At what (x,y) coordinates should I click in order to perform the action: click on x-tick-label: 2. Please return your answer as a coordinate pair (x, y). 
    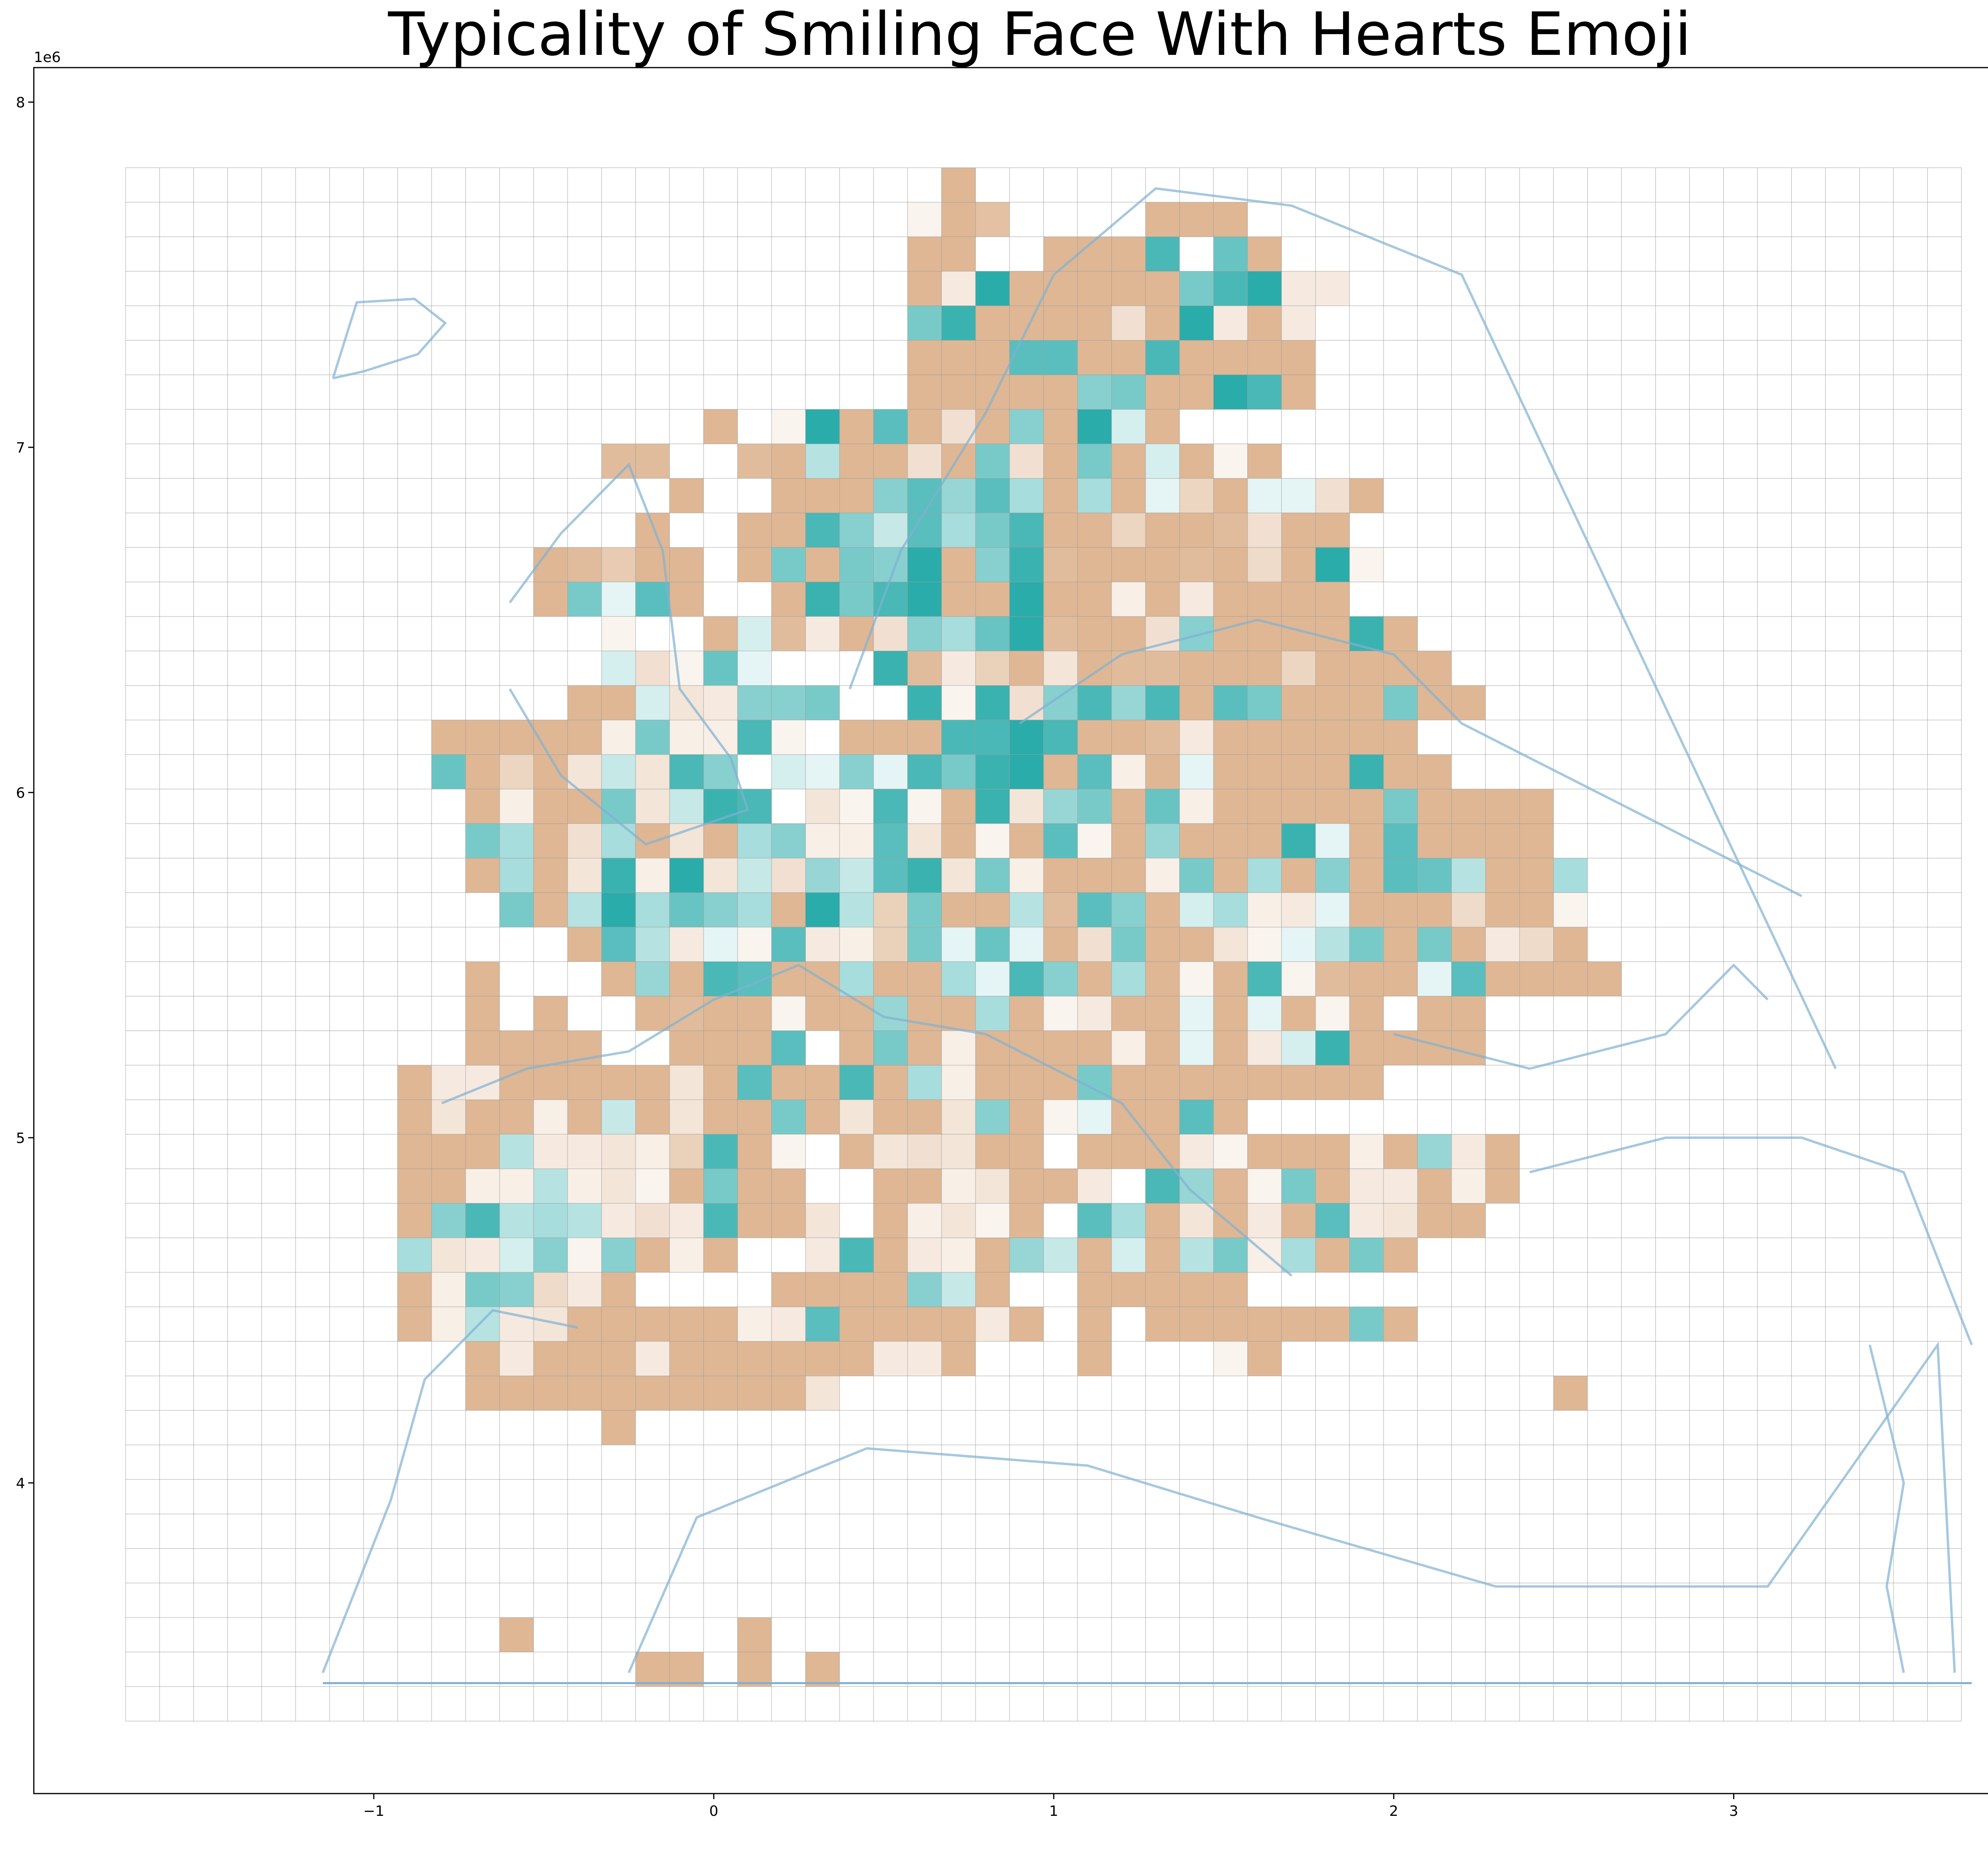
    Looking at the image, I should click on (1393, 1811).